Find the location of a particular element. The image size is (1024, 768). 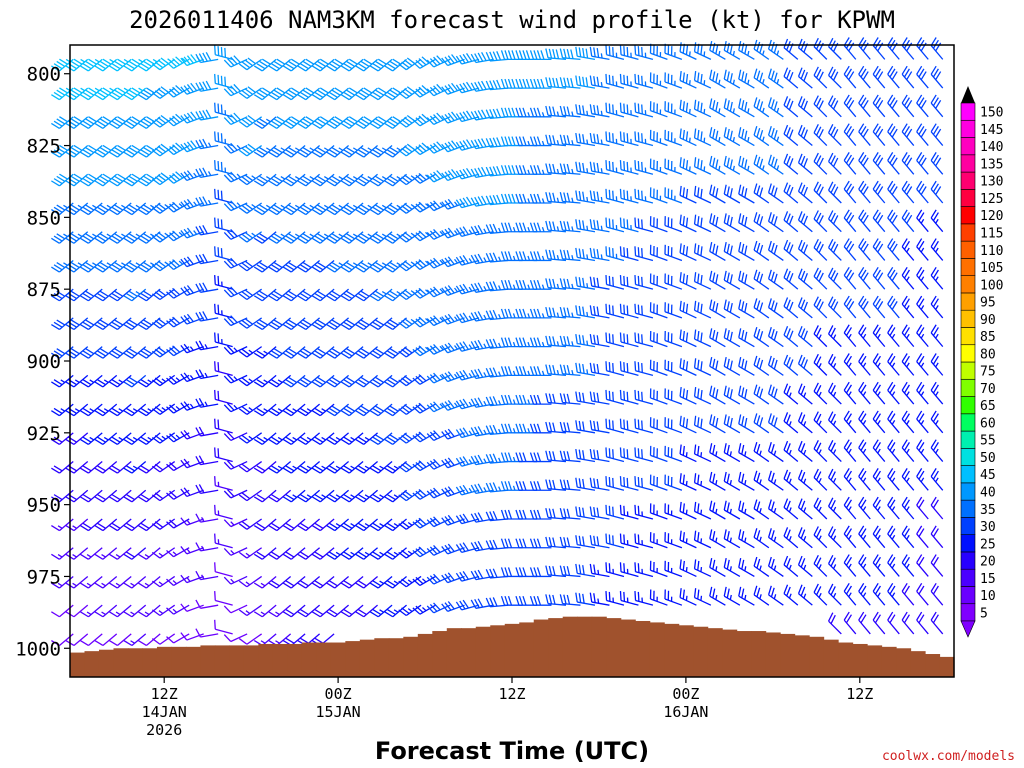

credit-text: coolwx.com/models is located at coordinates (948, 756).